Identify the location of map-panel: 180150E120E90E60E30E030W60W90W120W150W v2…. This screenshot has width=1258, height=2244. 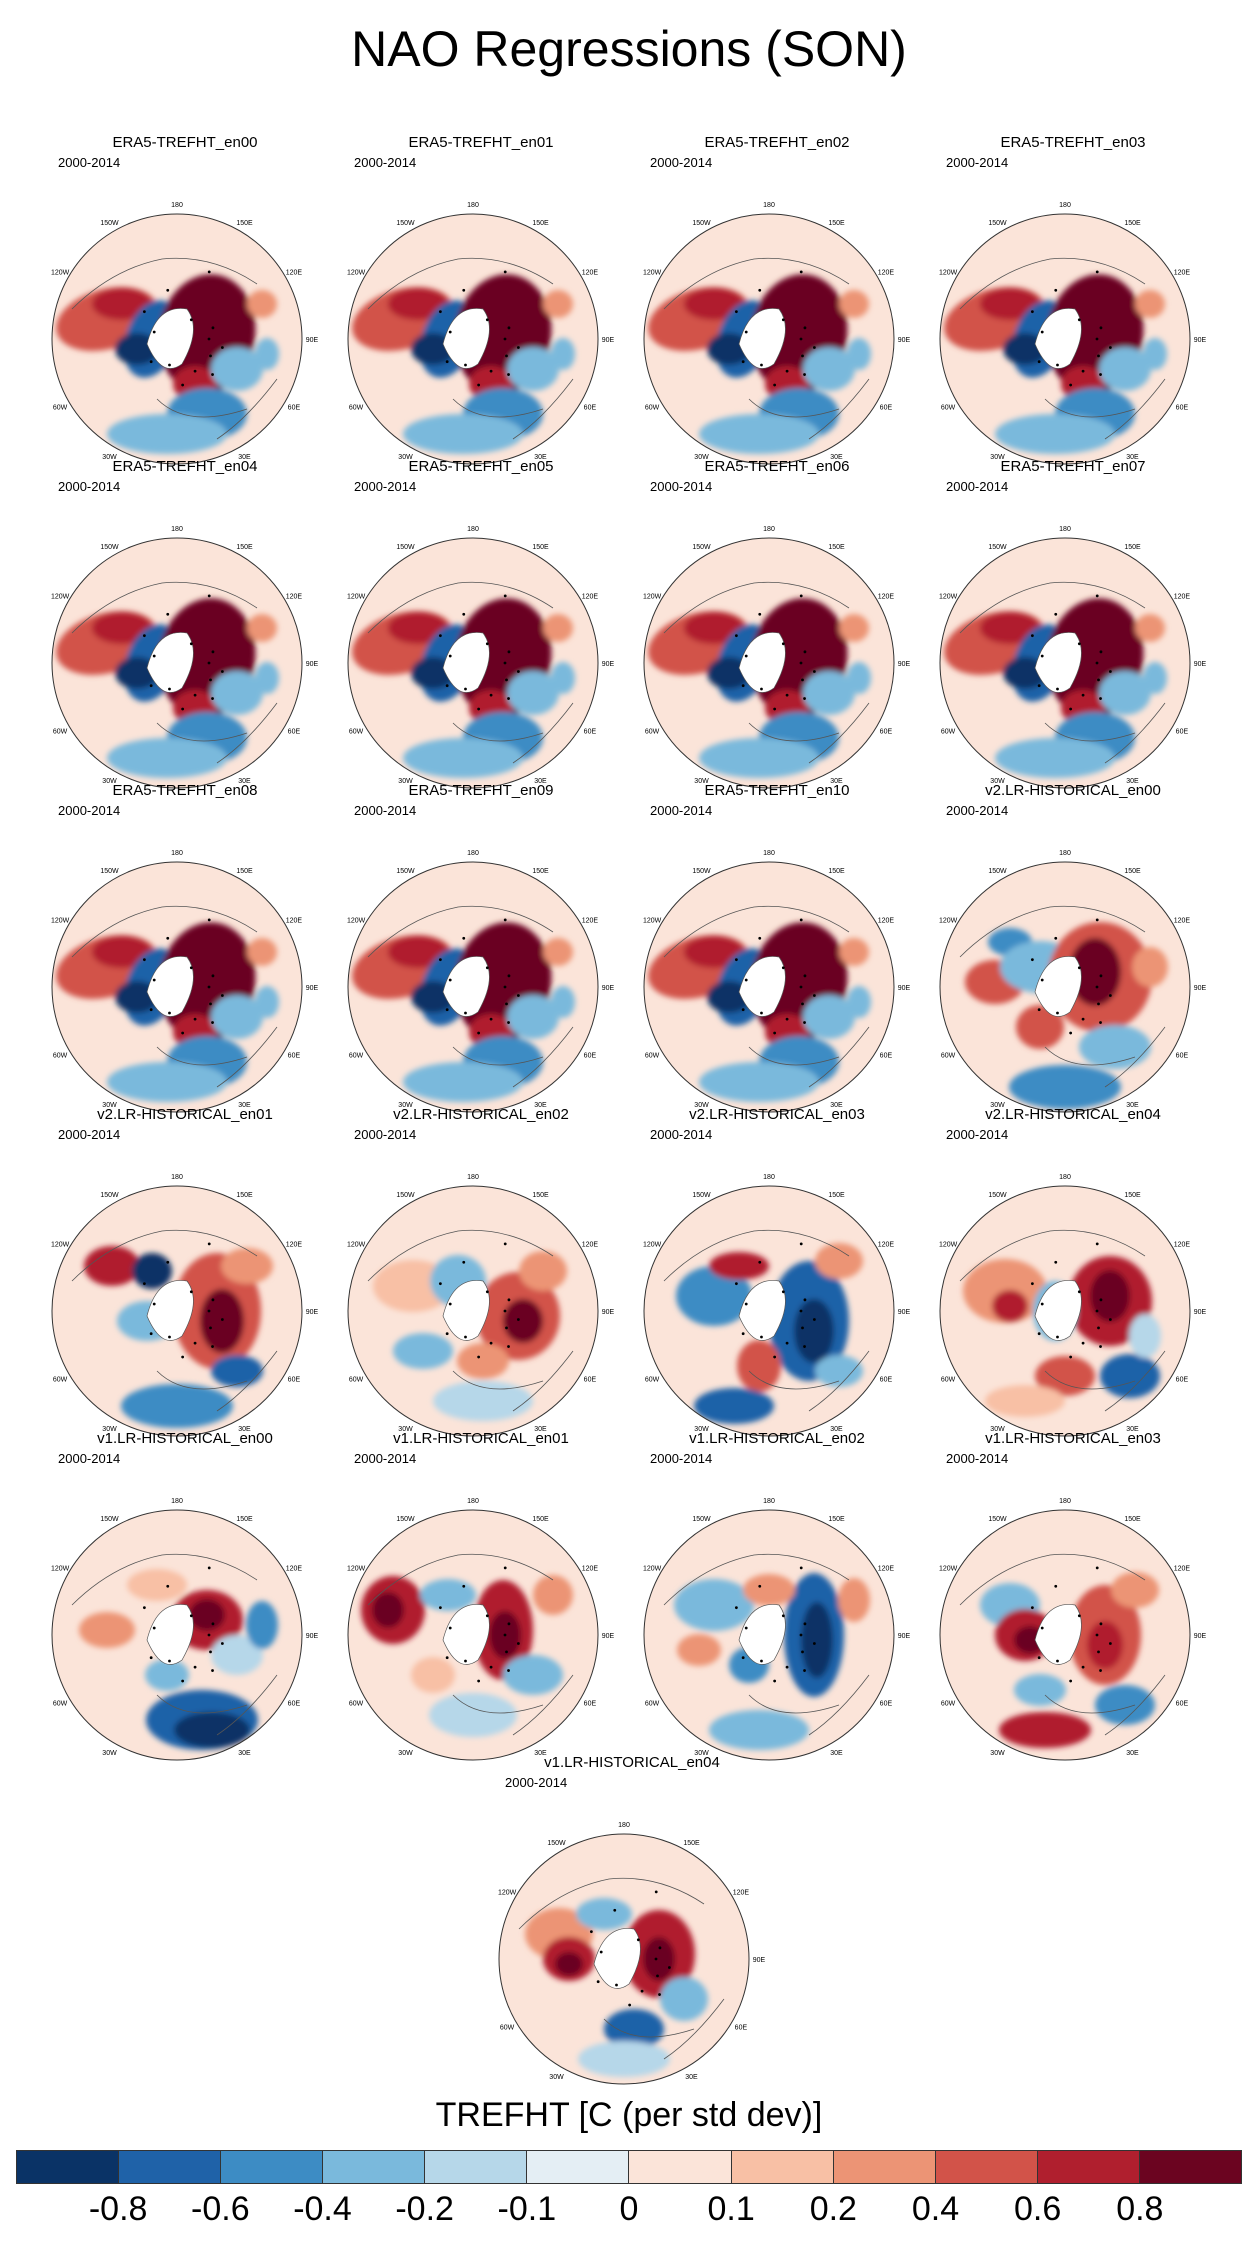
(185, 1273).